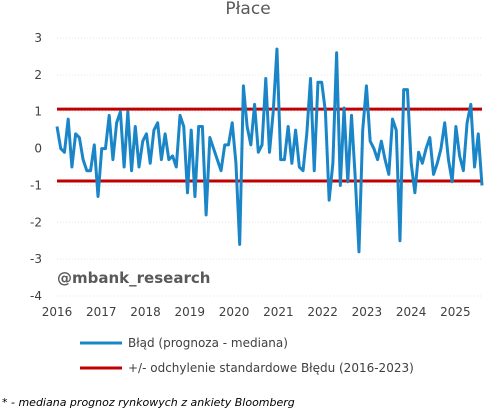  What do you see at coordinates (367, 312) in the screenshot?
I see `x-tick-label: 2023` at bounding box center [367, 312].